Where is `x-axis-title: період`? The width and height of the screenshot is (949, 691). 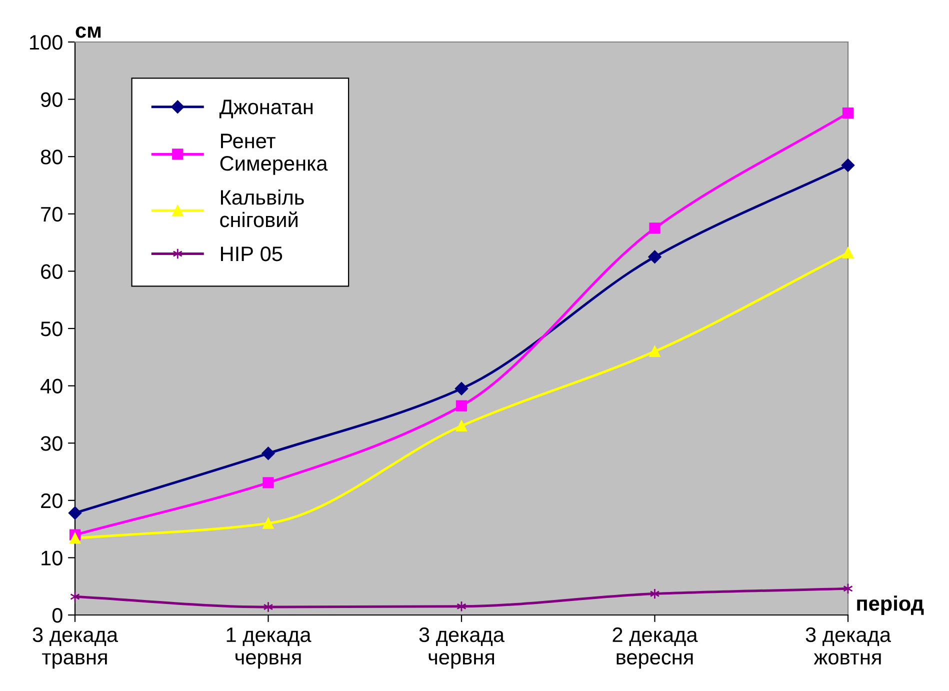 x-axis-title: період is located at coordinates (890, 605).